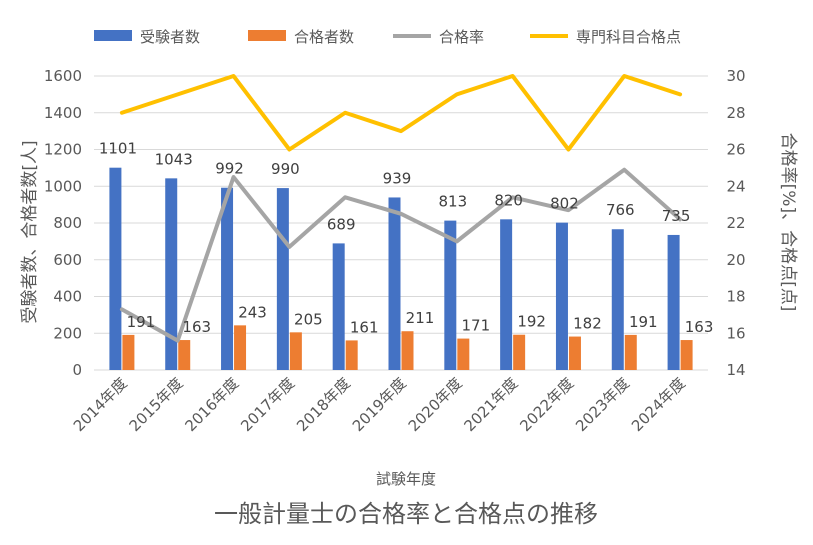  What do you see at coordinates (435, 404) in the screenshot?
I see `x-tick-label: 2020年度` at bounding box center [435, 404].